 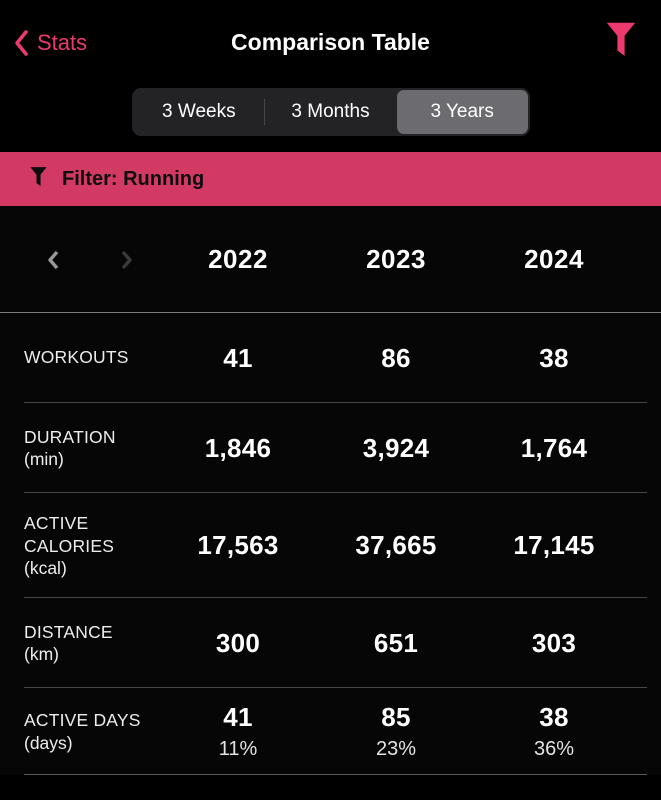 What do you see at coordinates (238, 447) in the screenshot?
I see `cell-value: 1,846` at bounding box center [238, 447].